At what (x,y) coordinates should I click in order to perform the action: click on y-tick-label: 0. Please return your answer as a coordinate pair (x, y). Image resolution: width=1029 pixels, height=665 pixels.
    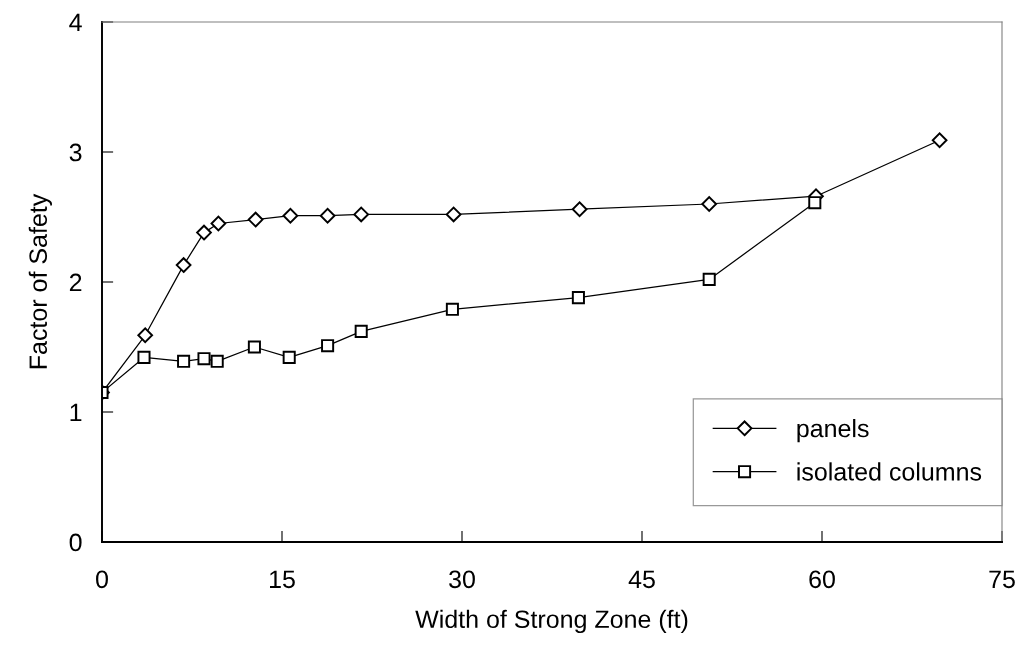
    Looking at the image, I should click on (75, 542).